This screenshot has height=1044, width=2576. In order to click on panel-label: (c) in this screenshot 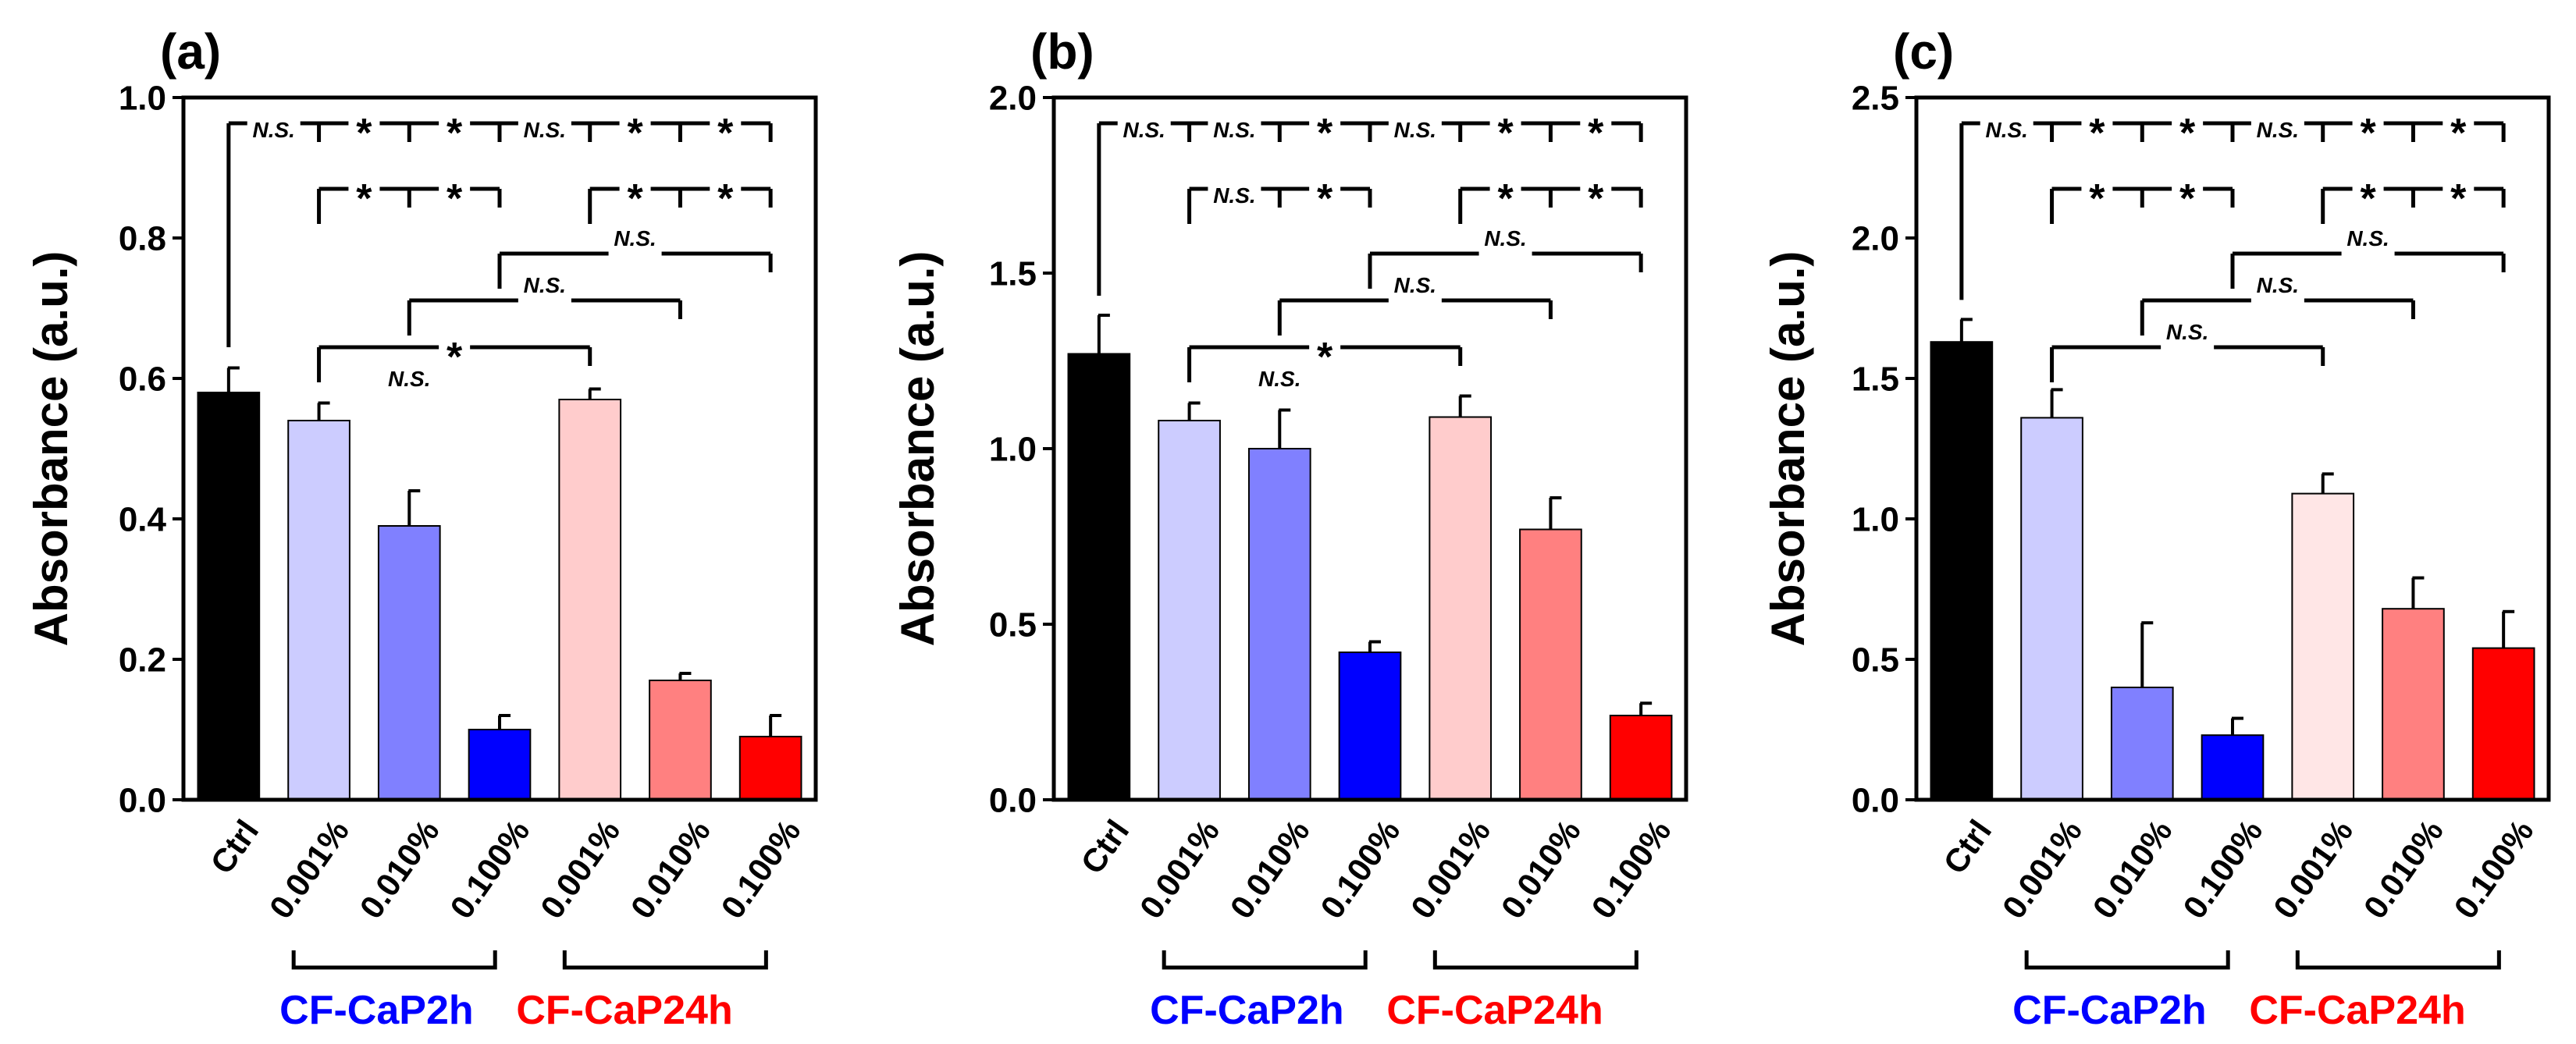, I will do `click(1923, 51)`.